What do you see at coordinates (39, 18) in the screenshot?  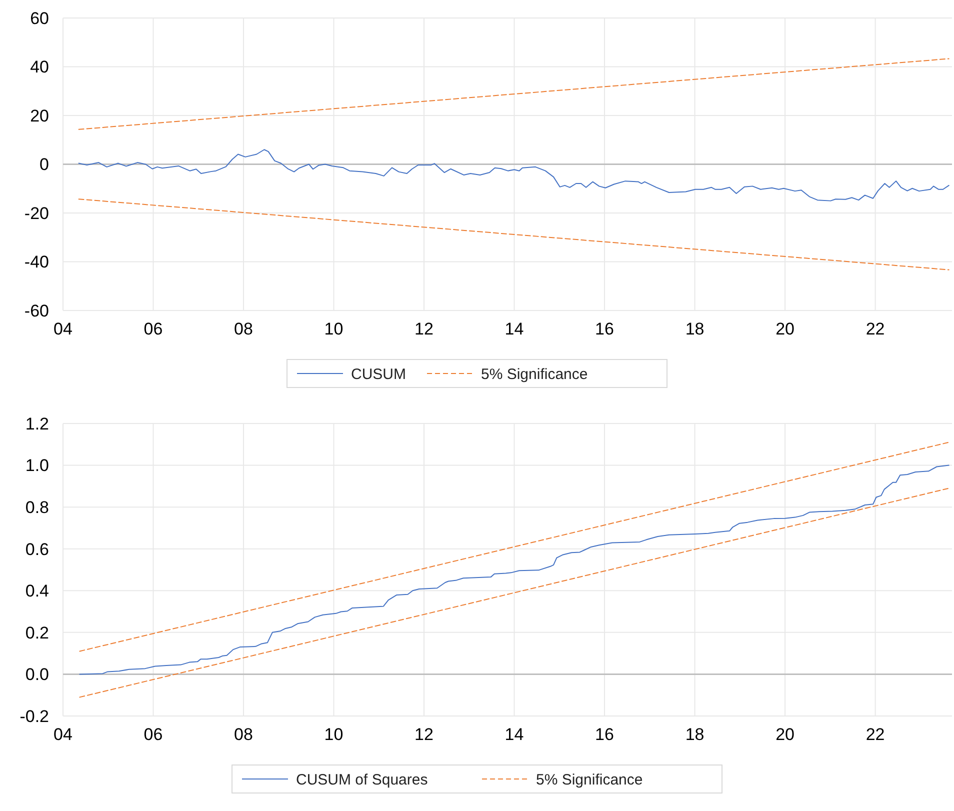 I see `y-tick-label: 60` at bounding box center [39, 18].